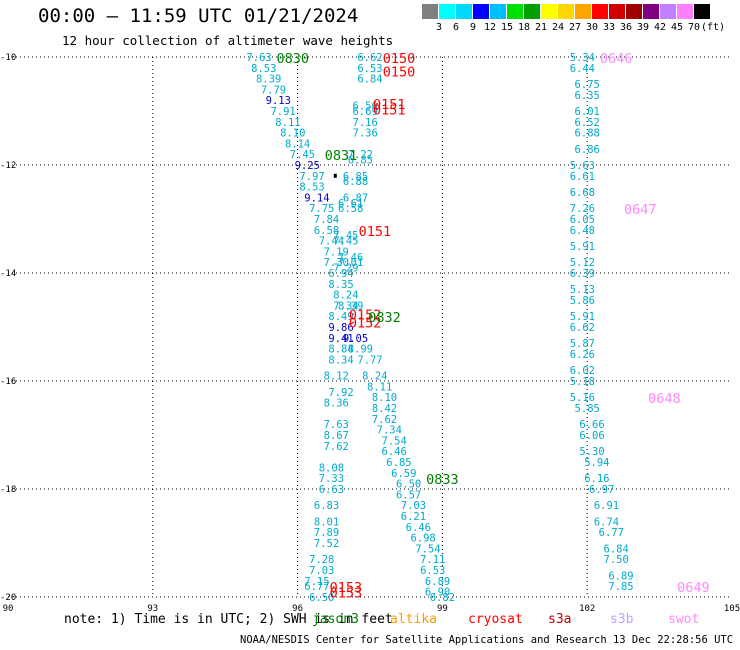 This screenshot has width=740, height=650. Describe the element at coordinates (365, 107) in the screenshot. I see `wave-height-label: 6.56` at that location.